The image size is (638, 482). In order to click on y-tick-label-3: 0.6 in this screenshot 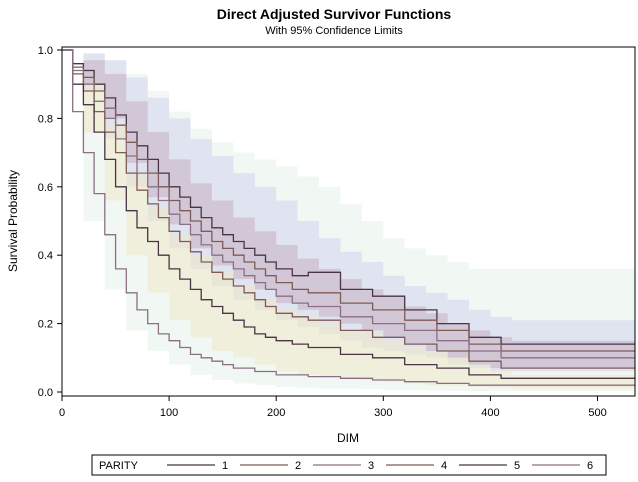, I will do `click(45, 188)`.